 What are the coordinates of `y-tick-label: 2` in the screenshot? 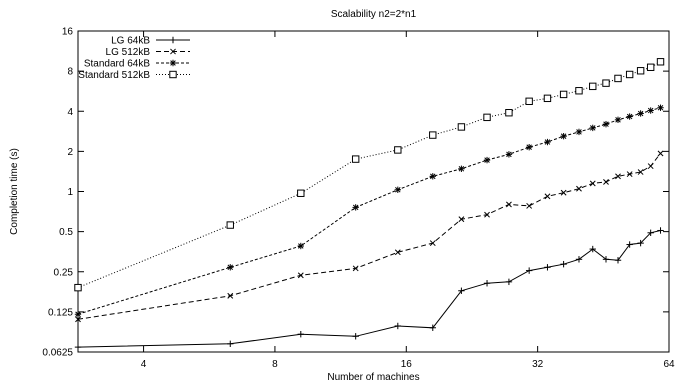 It's located at (70, 152).